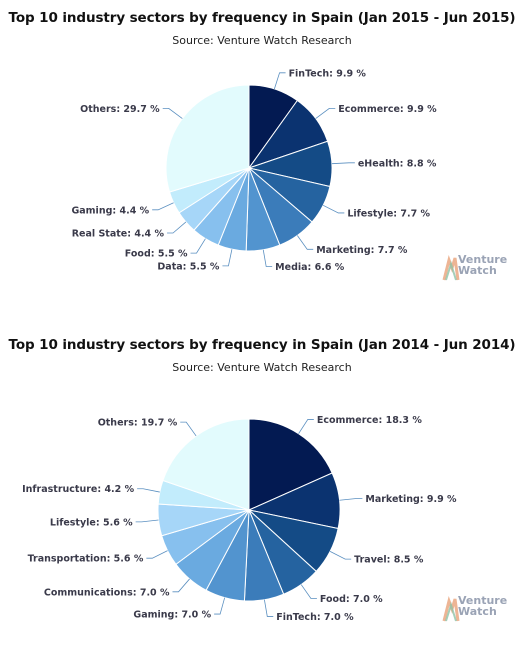 This screenshot has height=654, width=524. I want to click on slice-label: Real State: 4.4 %, so click(118, 234).